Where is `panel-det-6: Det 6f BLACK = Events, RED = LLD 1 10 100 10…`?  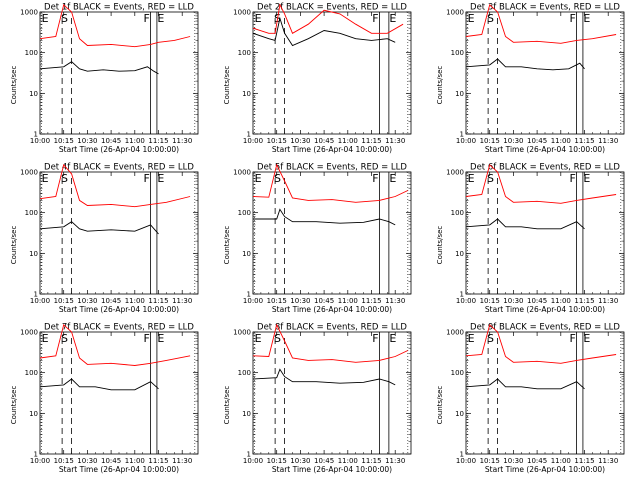
panel-det-6: Det 6f BLACK = Events, RED = LLD 1 10 100 10… is located at coordinates (530, 238).